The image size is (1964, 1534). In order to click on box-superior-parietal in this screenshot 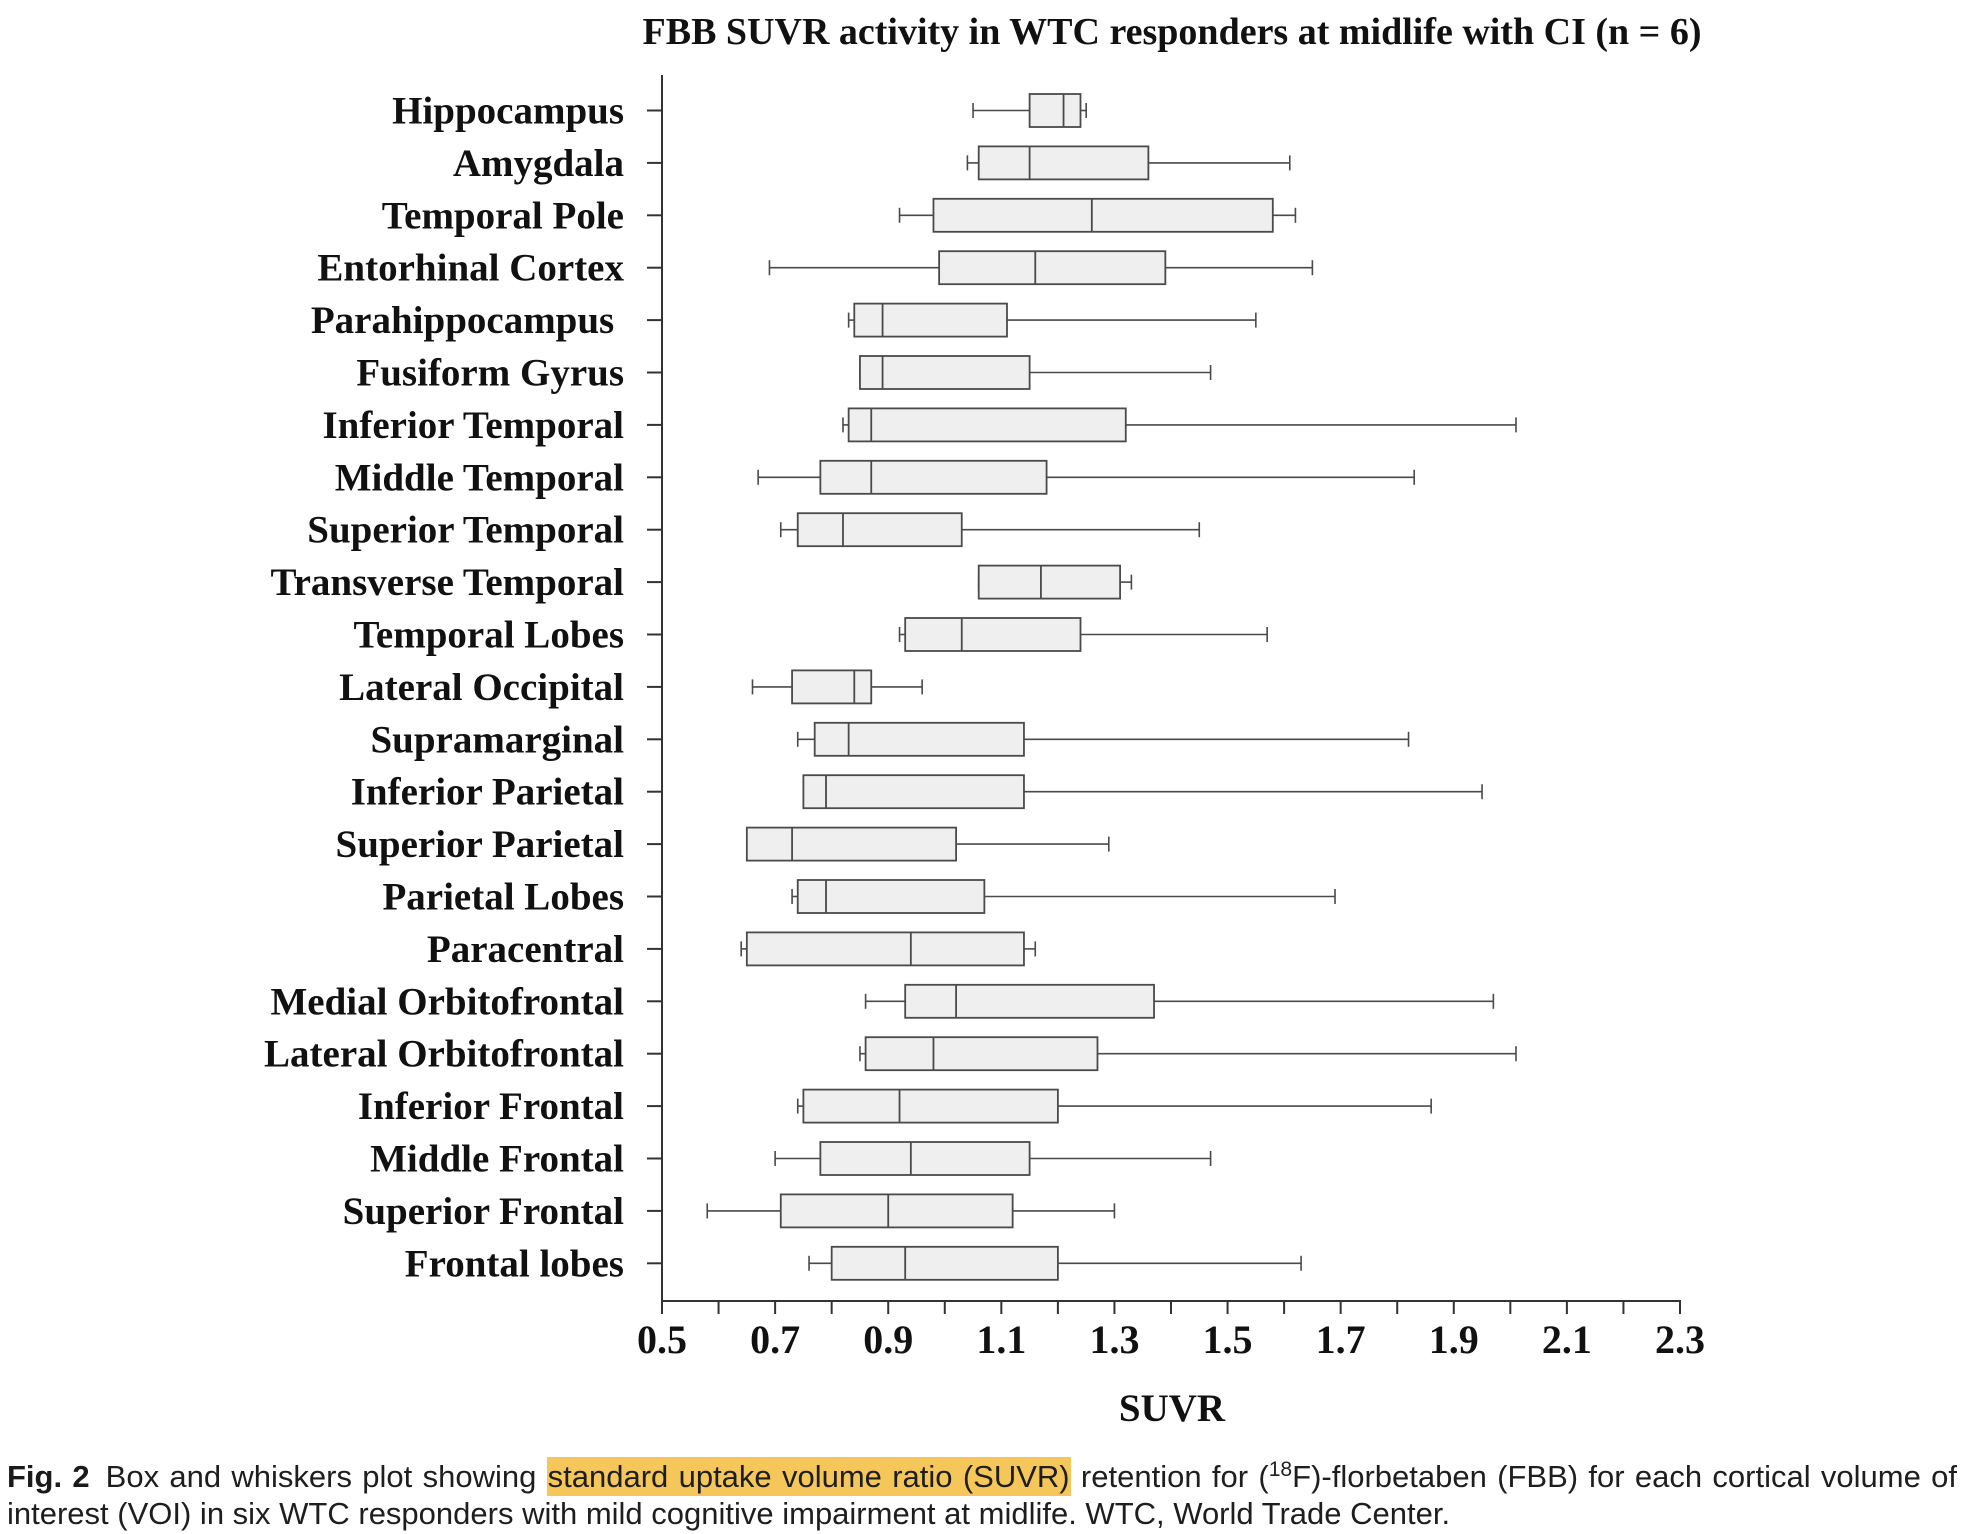, I will do `click(851, 844)`.